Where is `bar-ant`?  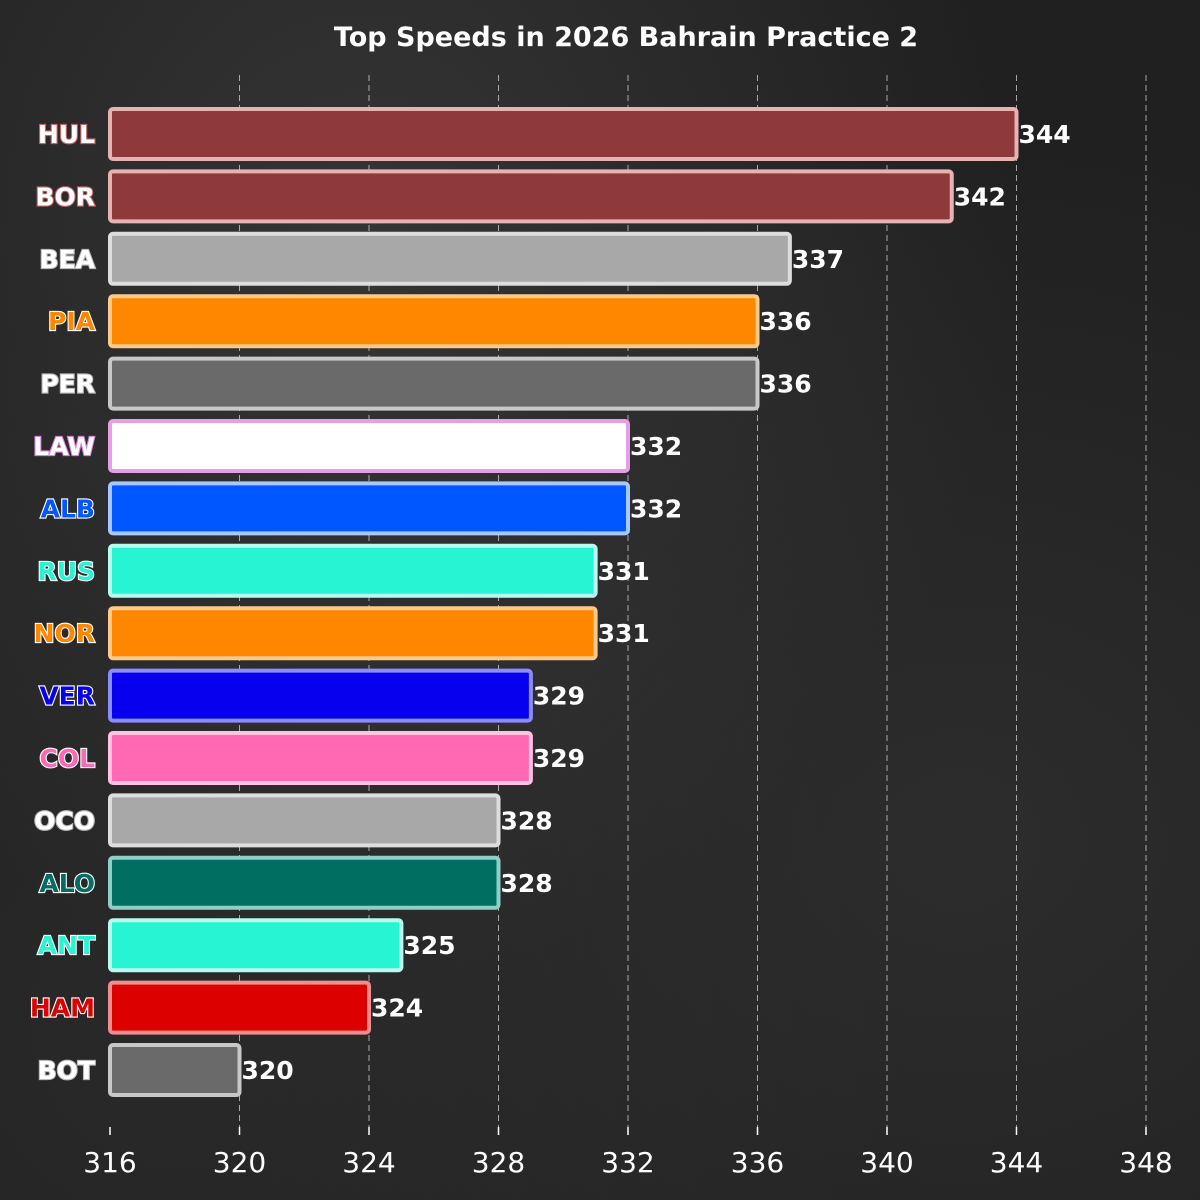
bar-ant is located at coordinates (256, 945).